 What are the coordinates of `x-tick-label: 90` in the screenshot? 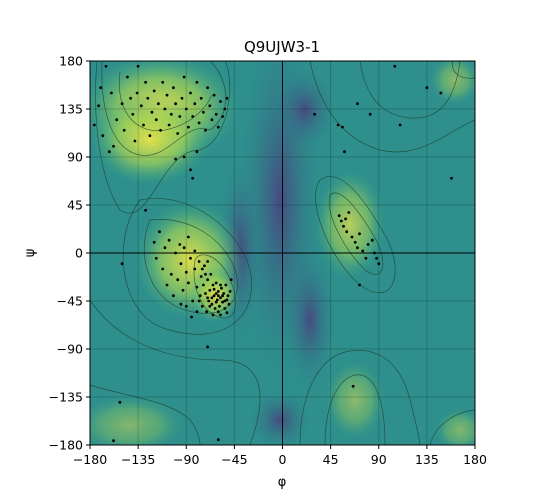 It's located at (379, 459).